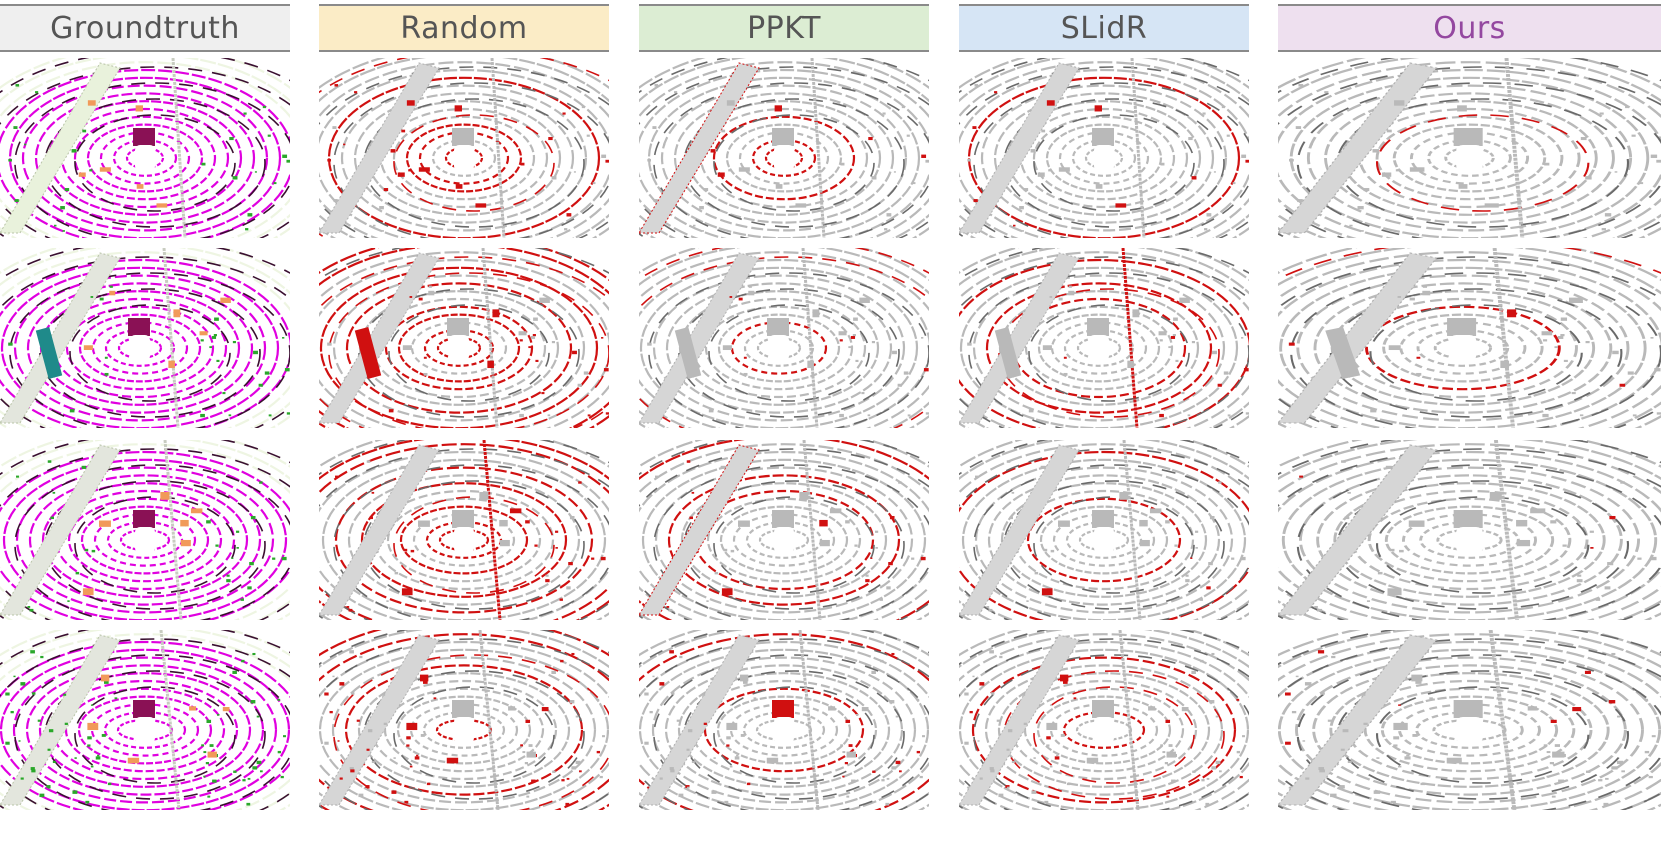 This screenshot has height=859, width=1661. What do you see at coordinates (818, 148) in the screenshot?
I see `point-cluster-manmade` at bounding box center [818, 148].